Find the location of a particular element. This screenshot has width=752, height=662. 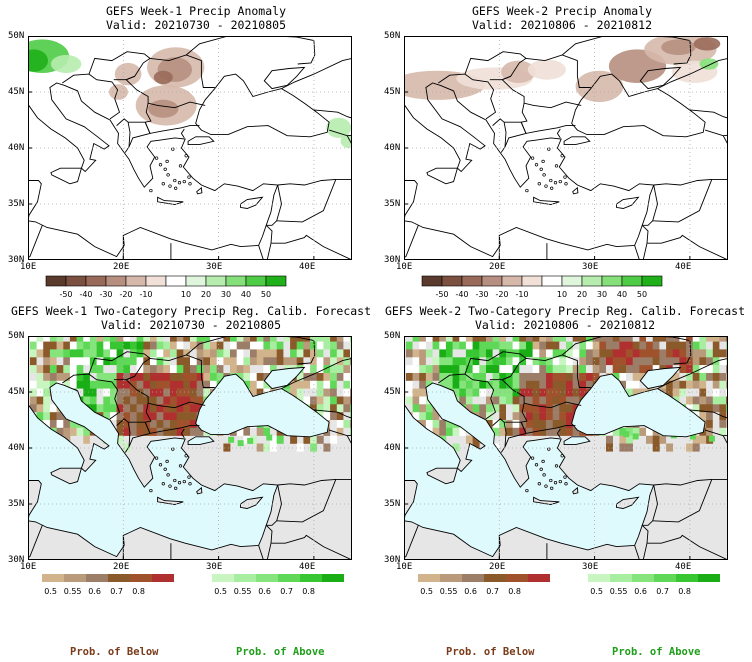

lon-label: 10E is located at coordinates (28, 267).